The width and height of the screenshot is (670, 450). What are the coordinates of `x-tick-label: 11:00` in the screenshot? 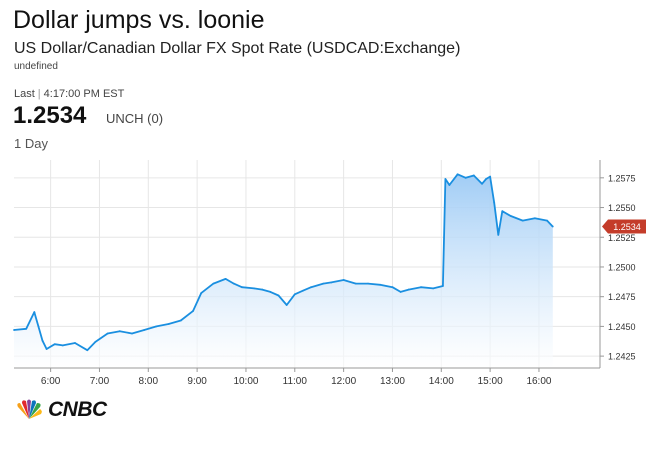 It's located at (295, 381).